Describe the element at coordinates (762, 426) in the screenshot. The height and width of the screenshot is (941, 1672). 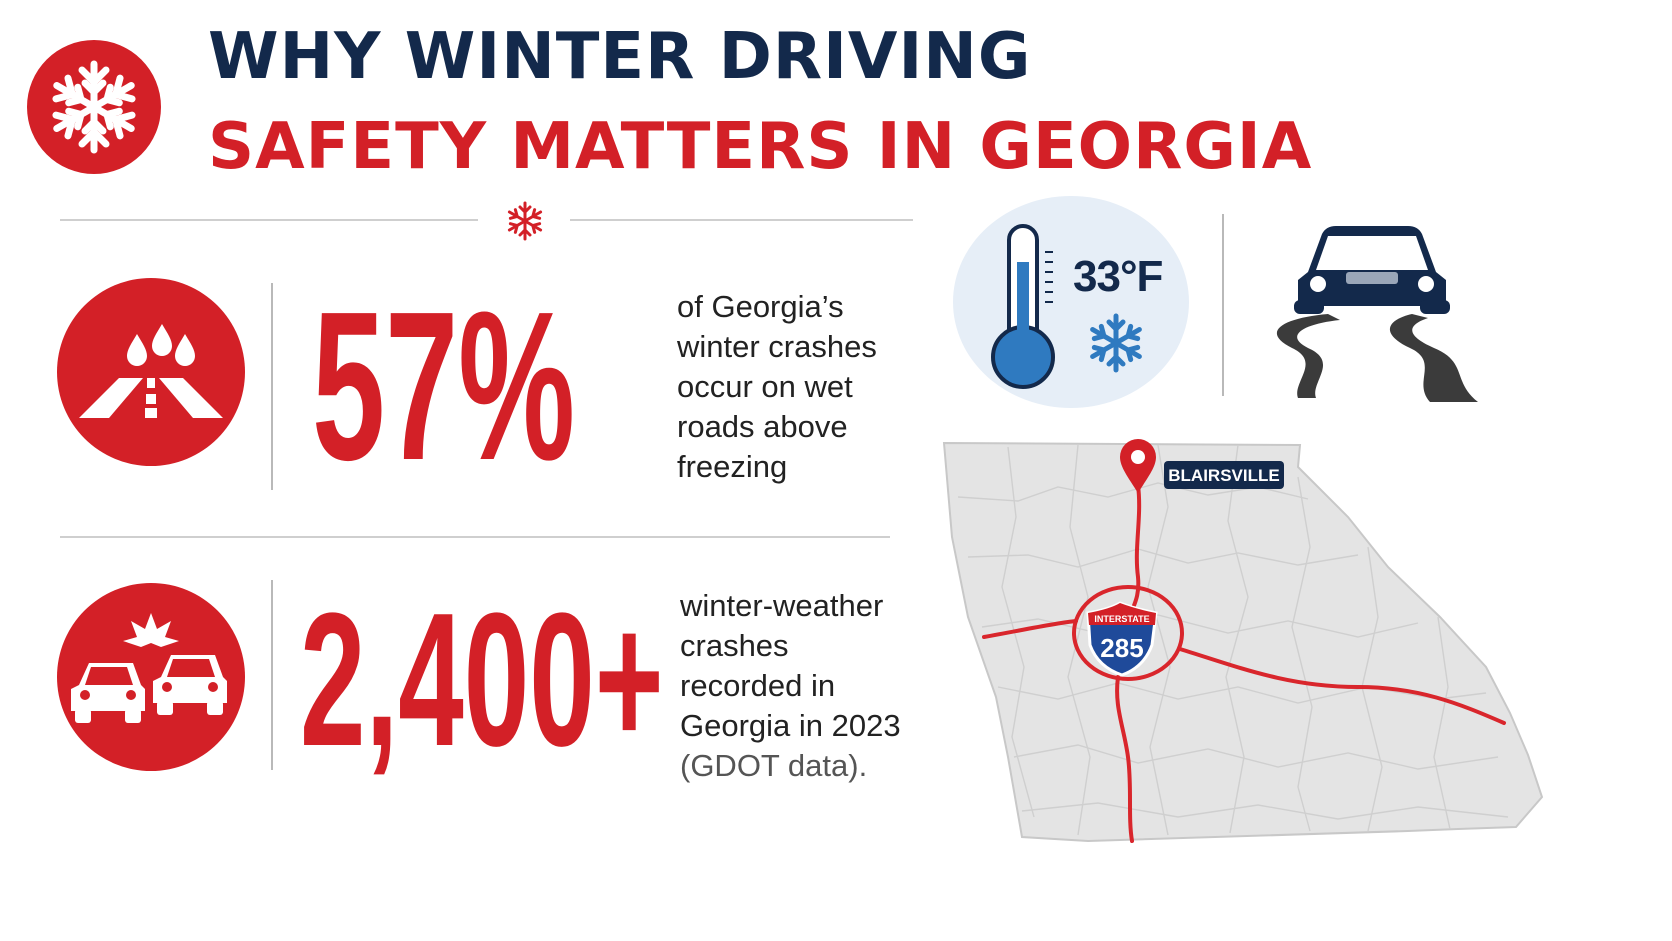
I see `stat1-desc-line: roads above` at that location.